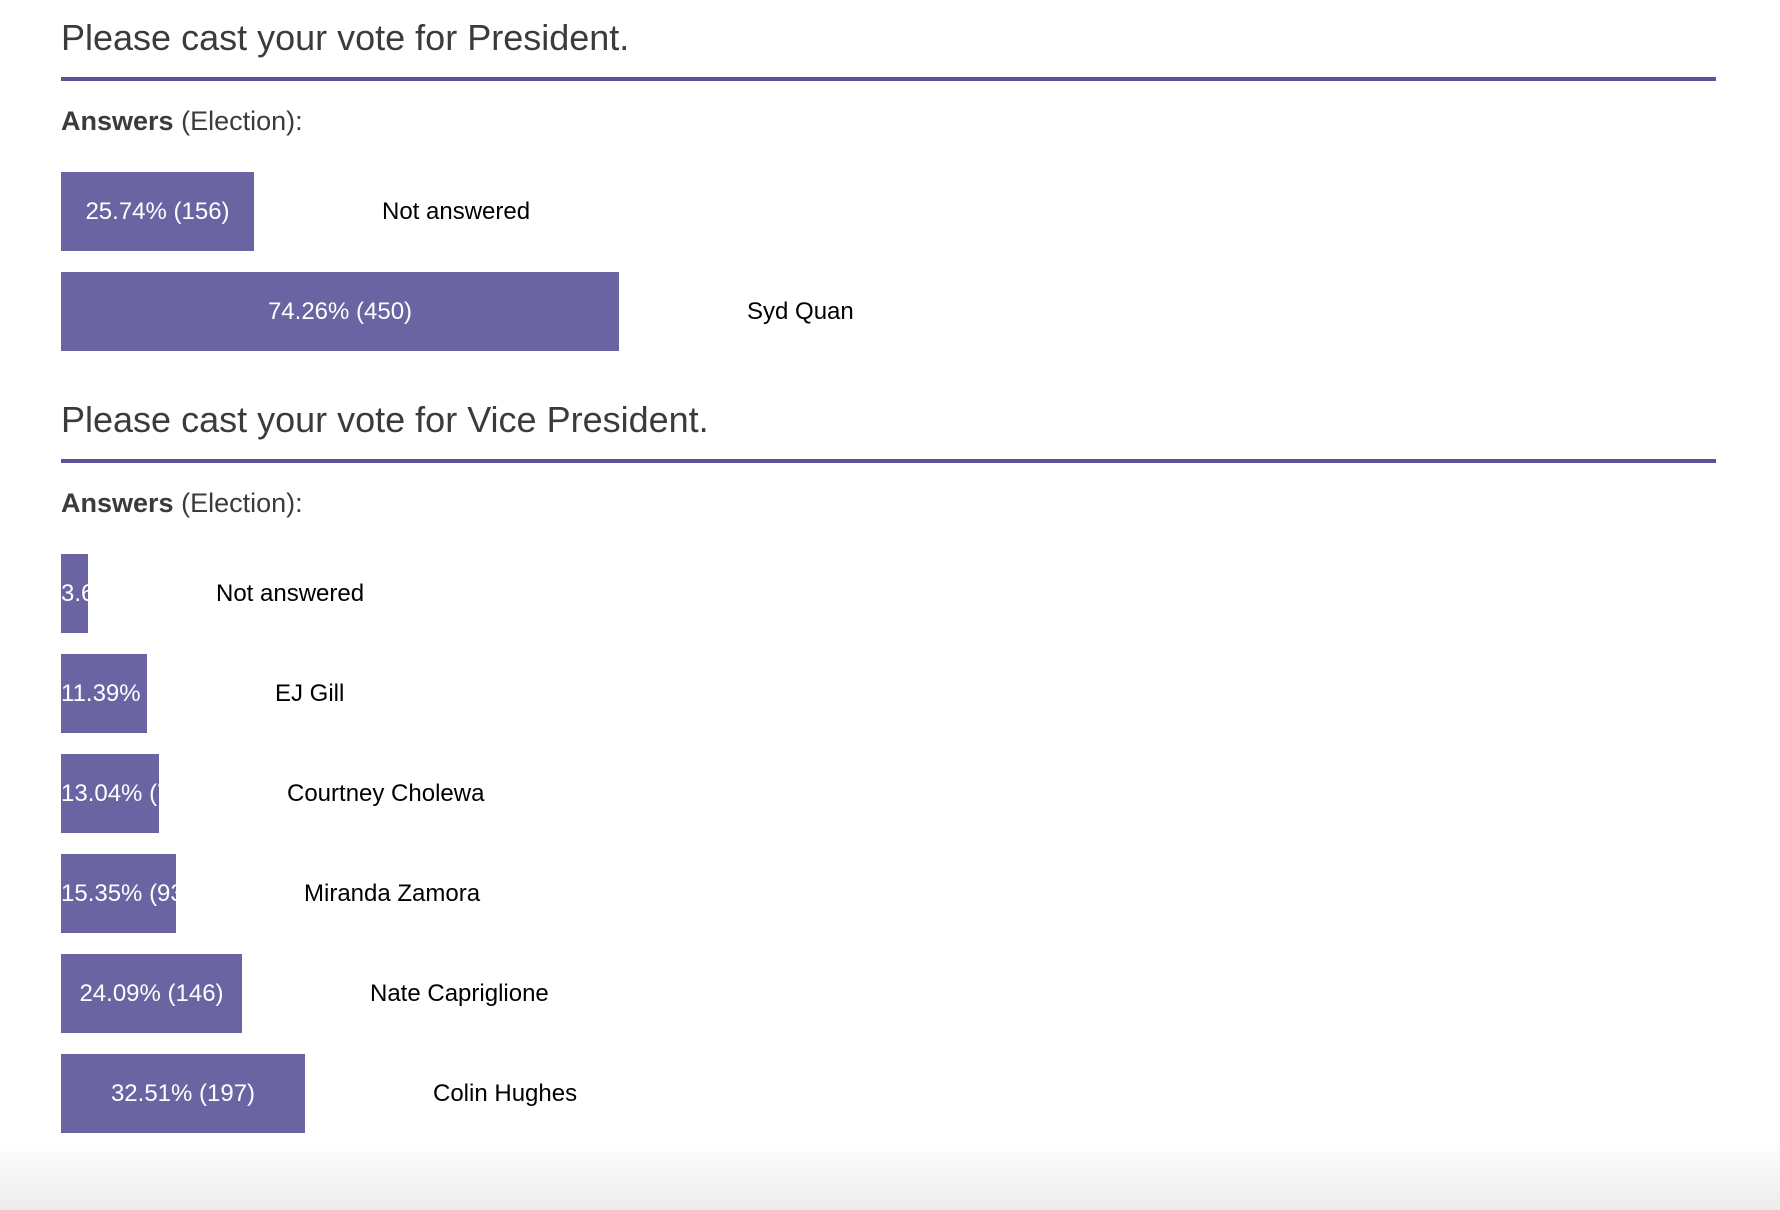 This screenshot has height=1210, width=1780. I want to click on result-row: 15.35% (93) Miranda Zamora, so click(761, 893).